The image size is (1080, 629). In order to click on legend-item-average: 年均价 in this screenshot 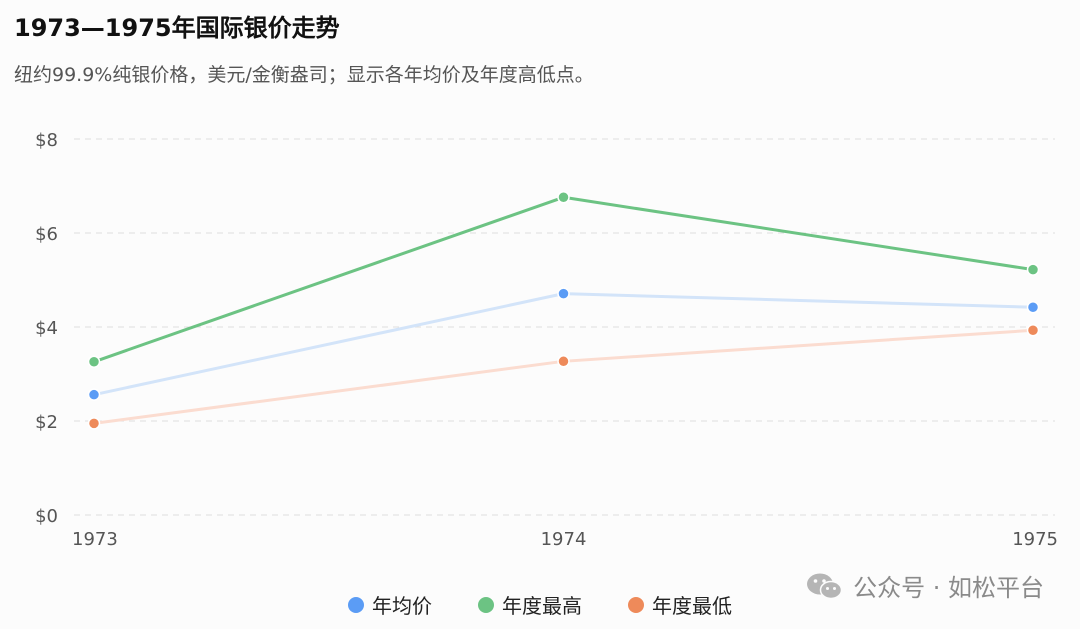, I will do `click(390, 604)`.